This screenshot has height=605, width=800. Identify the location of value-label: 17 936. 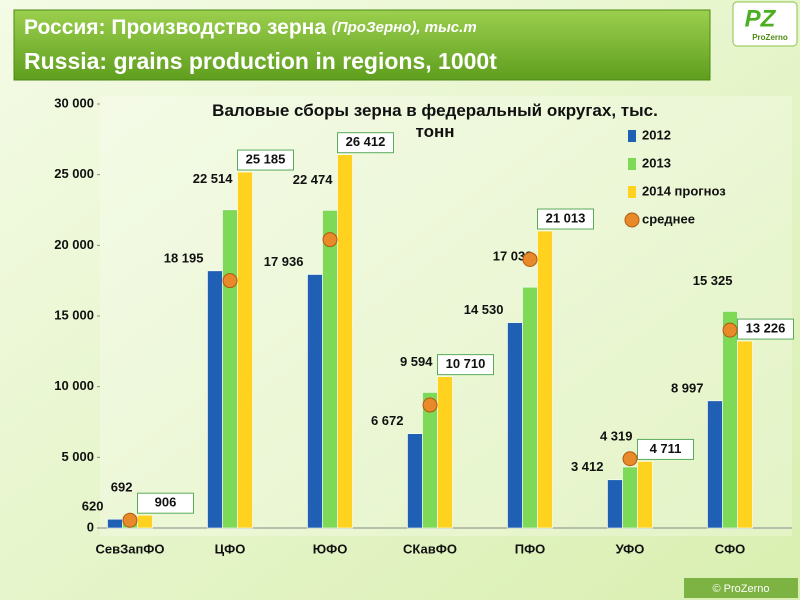
(284, 261).